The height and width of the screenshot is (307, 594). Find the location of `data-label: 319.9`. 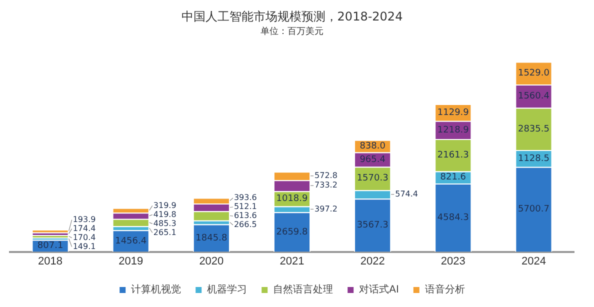

data-label: 319.9 is located at coordinates (164, 205).